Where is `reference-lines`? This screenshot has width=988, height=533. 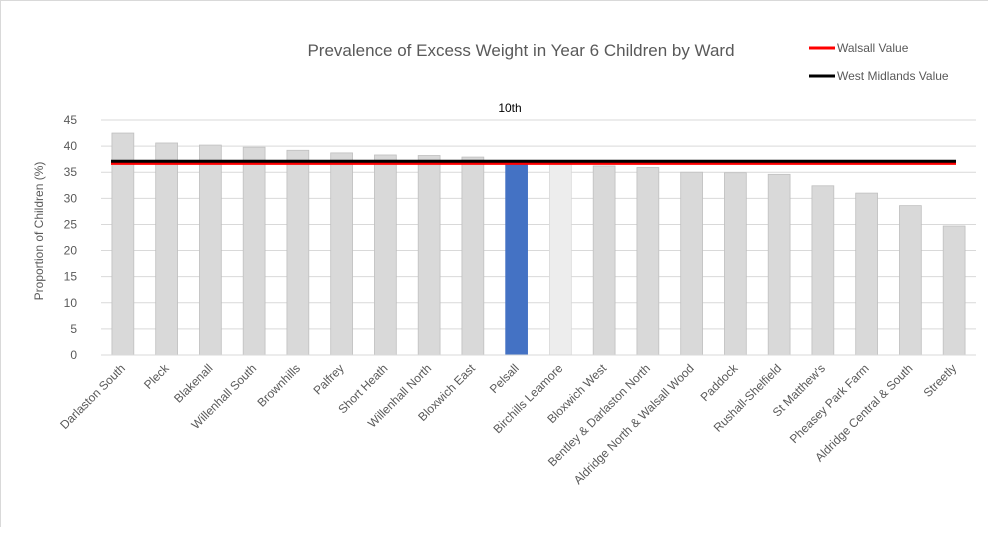 reference-lines is located at coordinates (533, 162).